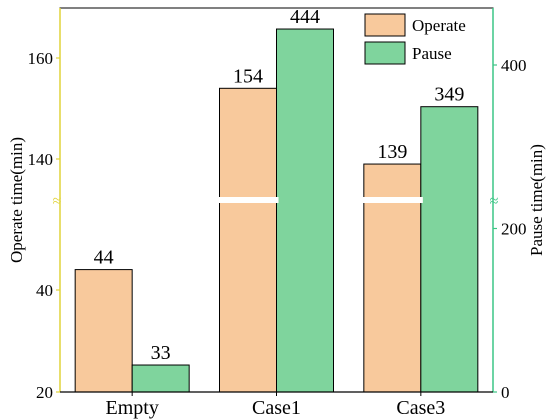  Describe the element at coordinates (494, 201) in the screenshot. I see `right-break-mark: ≈` at that location.